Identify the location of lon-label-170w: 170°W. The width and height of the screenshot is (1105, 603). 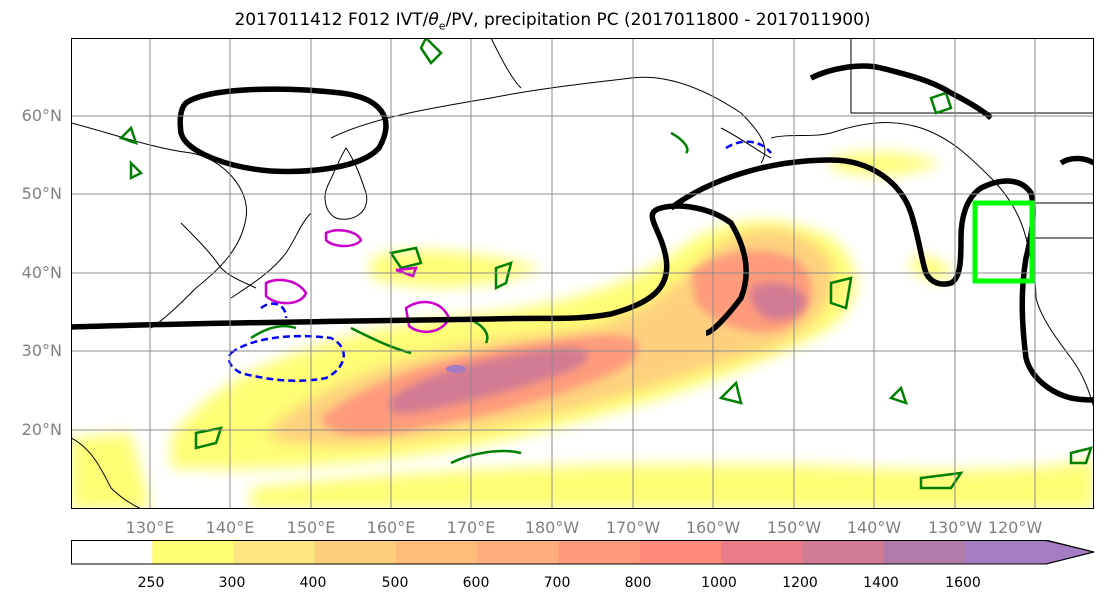
(633, 527).